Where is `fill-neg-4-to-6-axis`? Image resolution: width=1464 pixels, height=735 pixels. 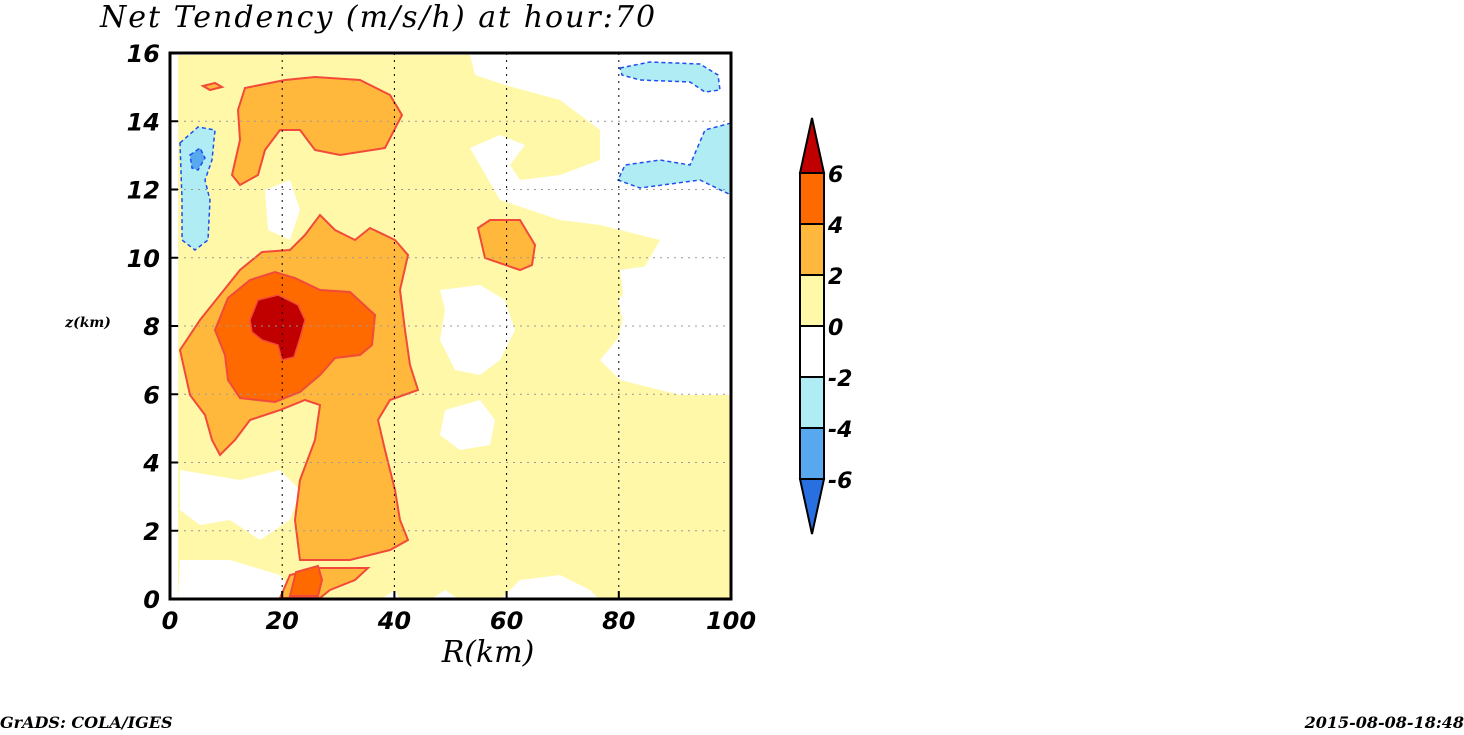 fill-neg-4-to-6-axis is located at coordinates (197, 158).